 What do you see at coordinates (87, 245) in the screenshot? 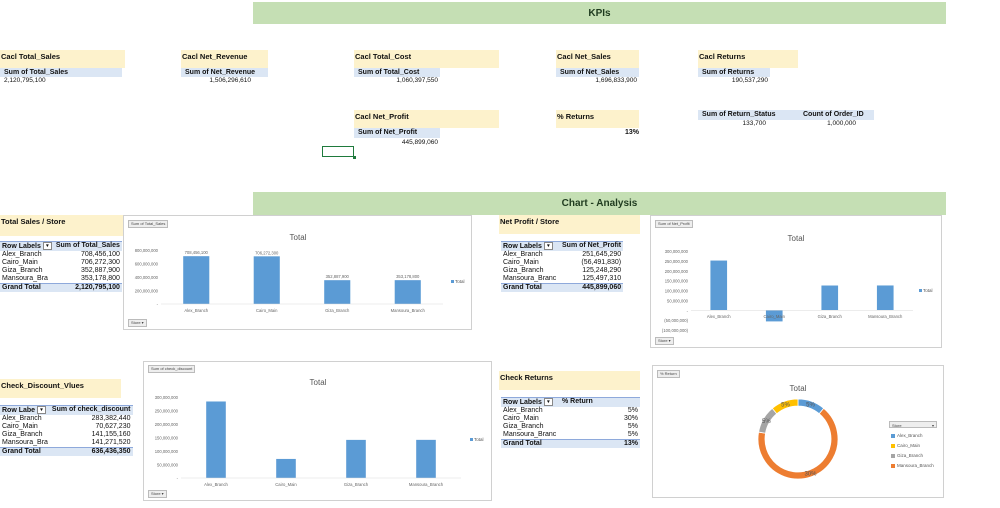
I see `pivot-header-sum: Sum of Total_Sales` at bounding box center [87, 245].